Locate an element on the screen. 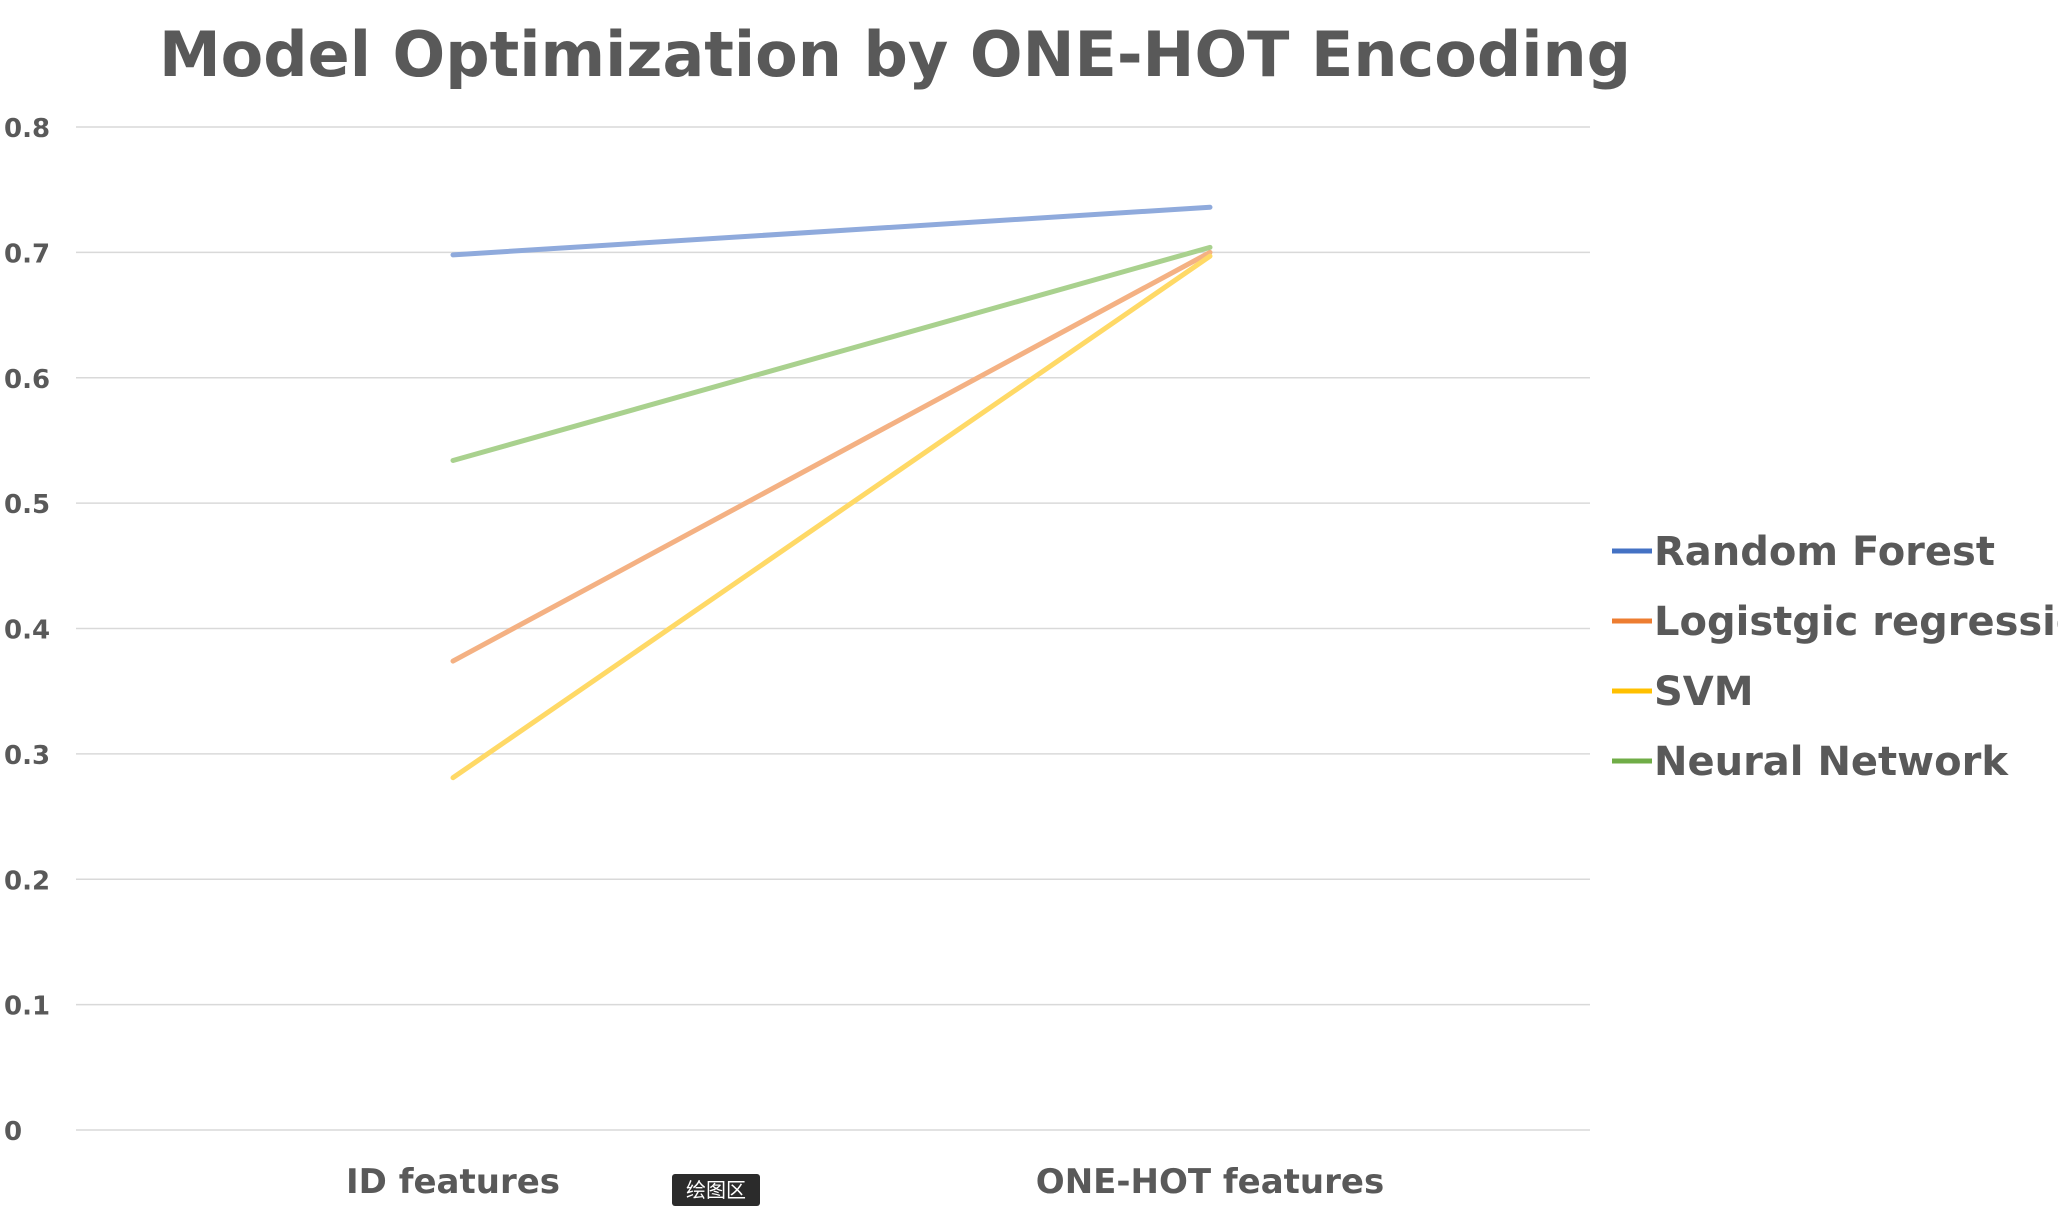  legend-item-neural-network: Neural Network is located at coordinates (1810, 762).